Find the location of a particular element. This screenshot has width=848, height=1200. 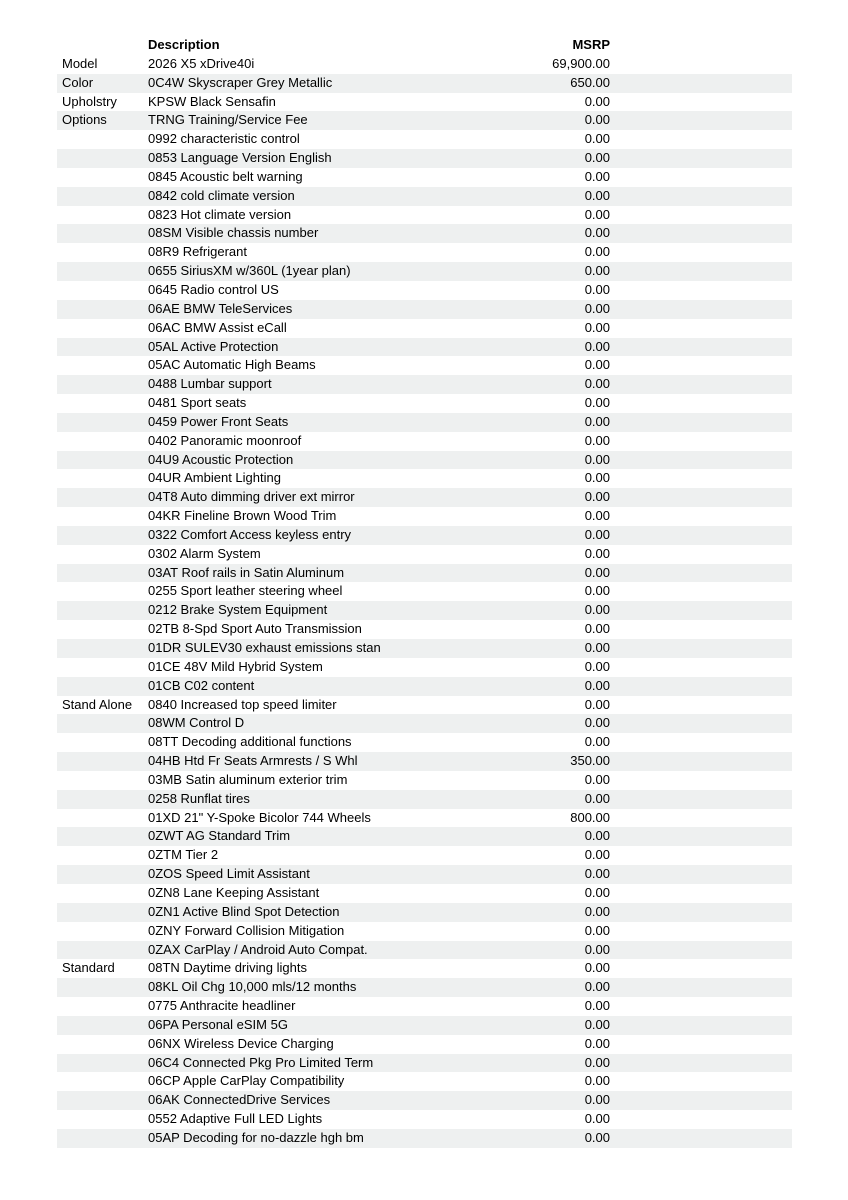

table-row: 0823 Hot climate version 0.00 is located at coordinates (424, 215).